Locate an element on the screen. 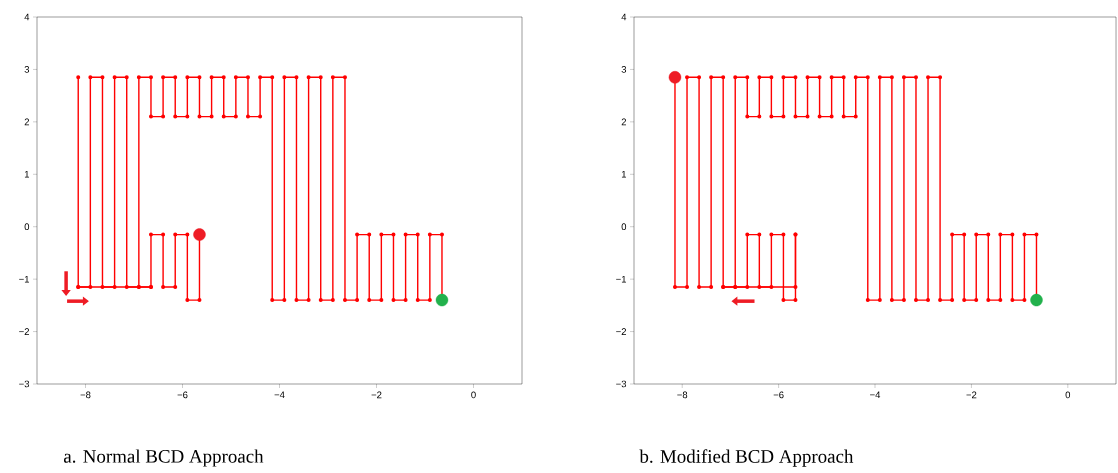  x-axis-title: b. Modified BCD Approach is located at coordinates (746, 458).